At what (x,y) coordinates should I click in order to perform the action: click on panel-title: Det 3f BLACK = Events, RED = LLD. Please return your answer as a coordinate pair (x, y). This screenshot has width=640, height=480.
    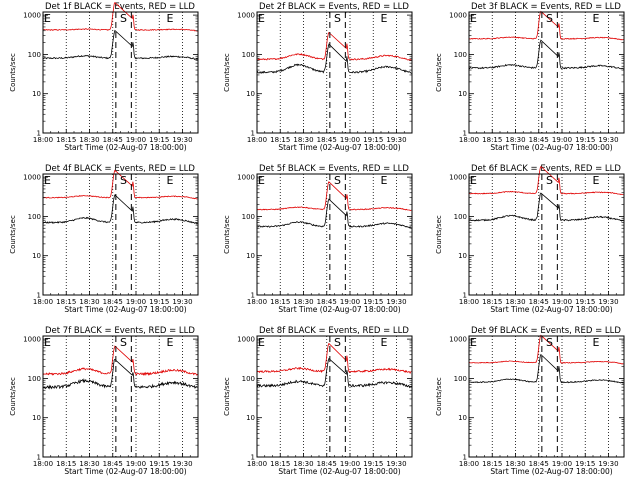
    Looking at the image, I should click on (546, 7).